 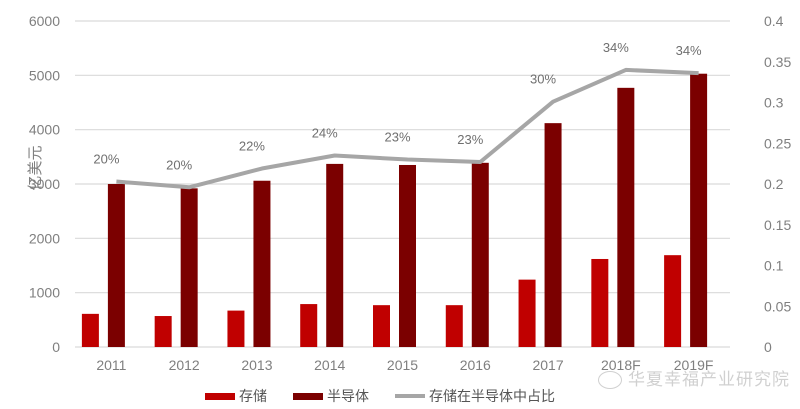 What do you see at coordinates (56, 347) in the screenshot?
I see `y-tick-label: 0` at bounding box center [56, 347].